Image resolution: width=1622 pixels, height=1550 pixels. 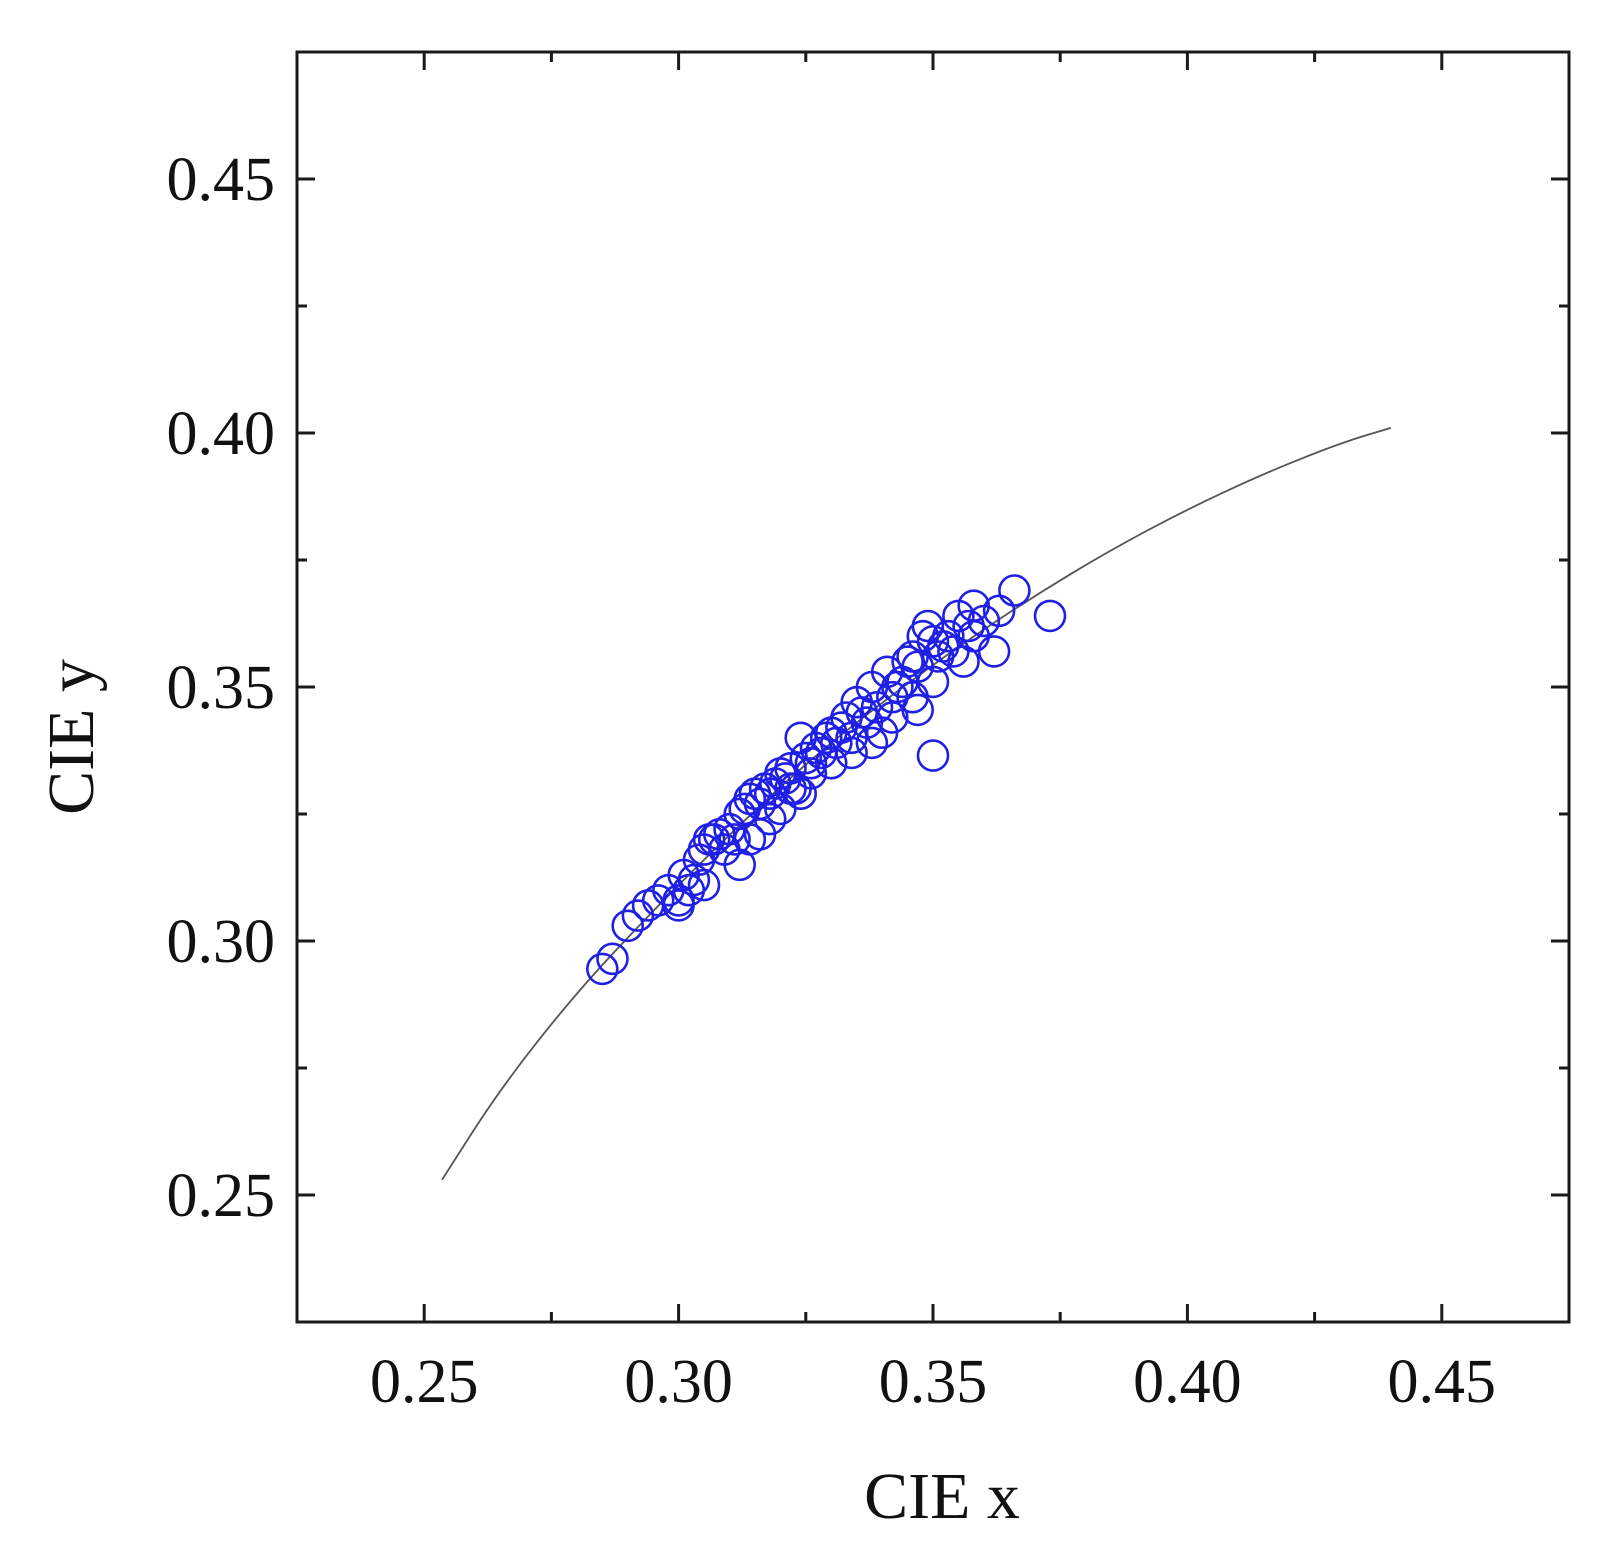 I want to click on y-tick-label: 0.45, so click(x=221, y=180).